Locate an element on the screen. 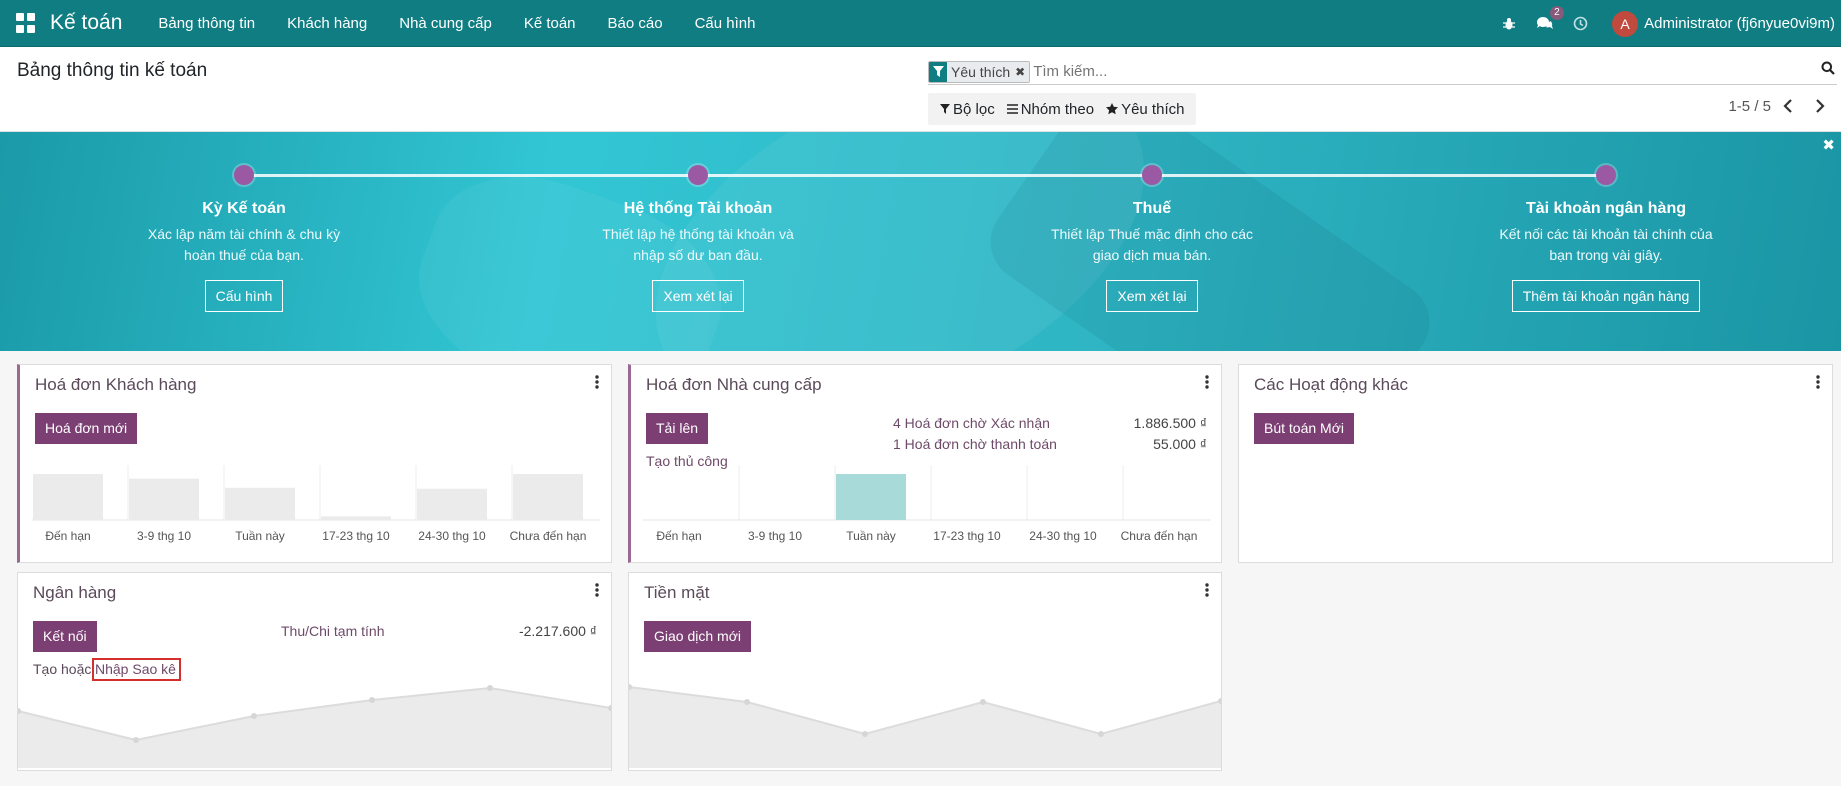  import-statement-link: Nhập Sao kê is located at coordinates (135, 669).